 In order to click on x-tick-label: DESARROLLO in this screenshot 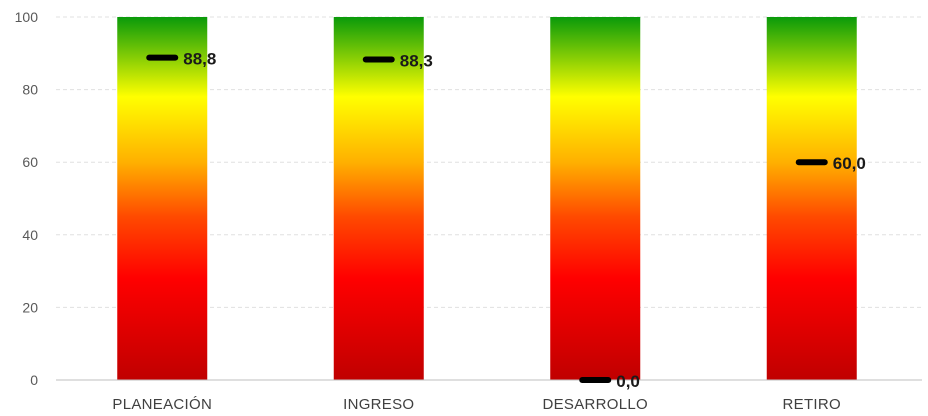, I will do `click(595, 404)`.